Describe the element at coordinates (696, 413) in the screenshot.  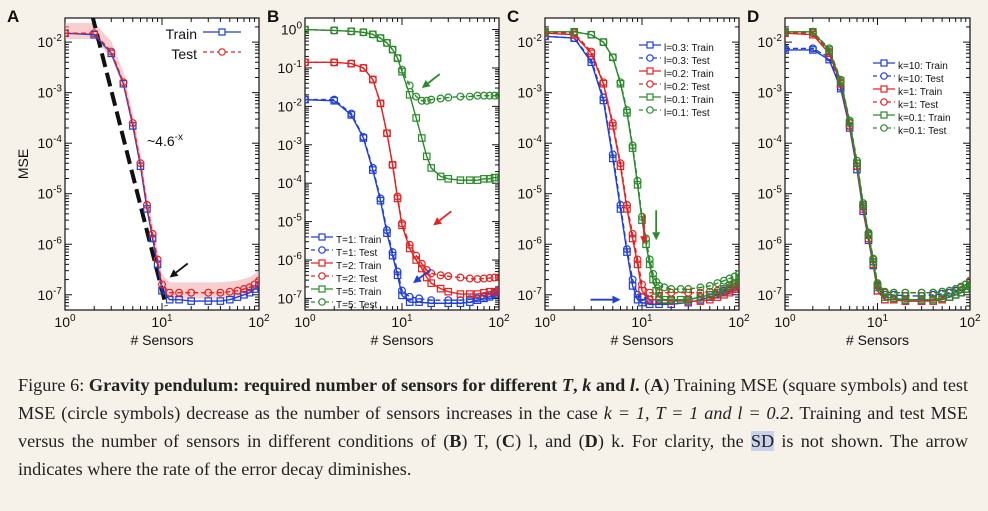
I see `caption-equation: k = 1, T = 1 and l = 0.2` at that location.